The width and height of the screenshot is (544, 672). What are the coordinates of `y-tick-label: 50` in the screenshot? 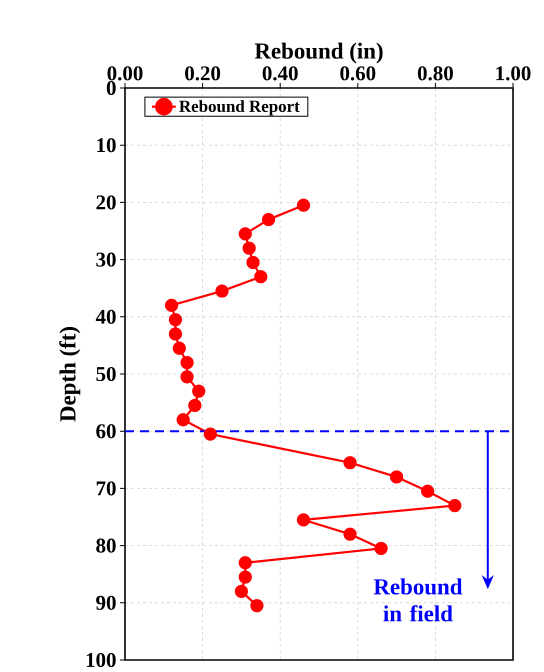 It's located at (106, 374).